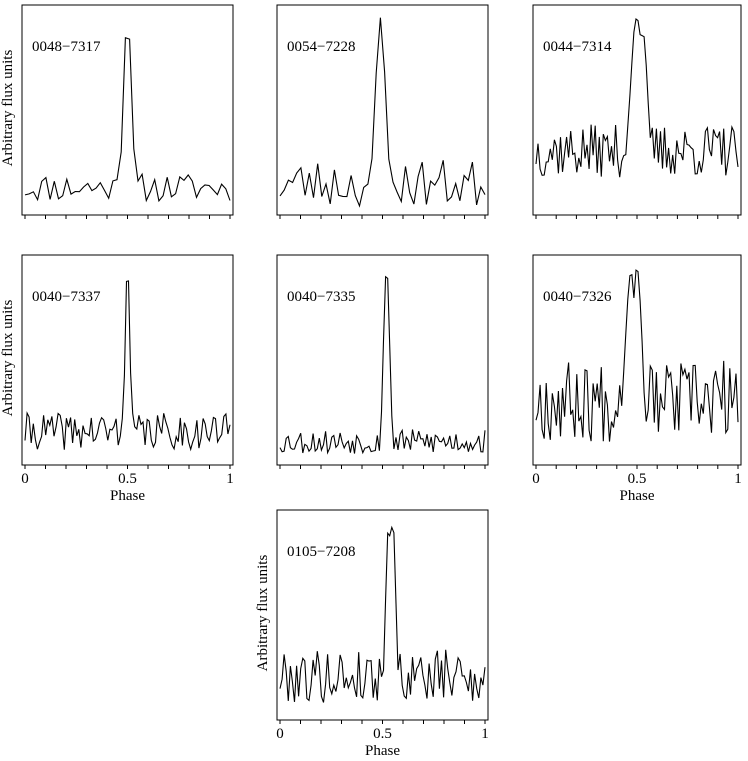 This screenshot has width=748, height=761. Describe the element at coordinates (577, 297) in the screenshot. I see `source-label: 0040−7326` at that location.